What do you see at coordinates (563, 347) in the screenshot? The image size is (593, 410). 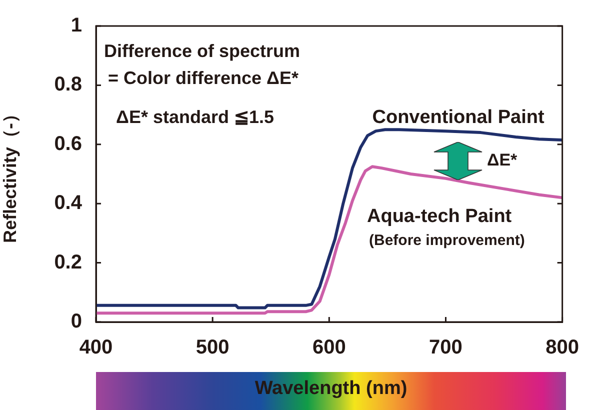 I see `x-tick-label: 800` at bounding box center [563, 347].